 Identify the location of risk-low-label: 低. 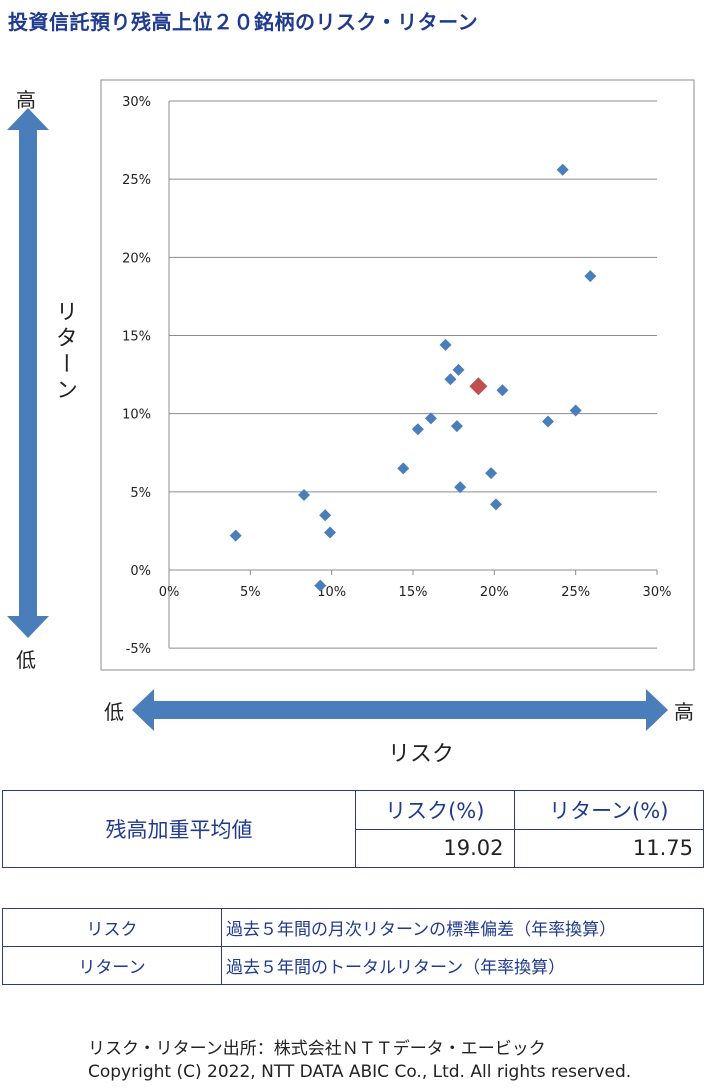
(114, 712).